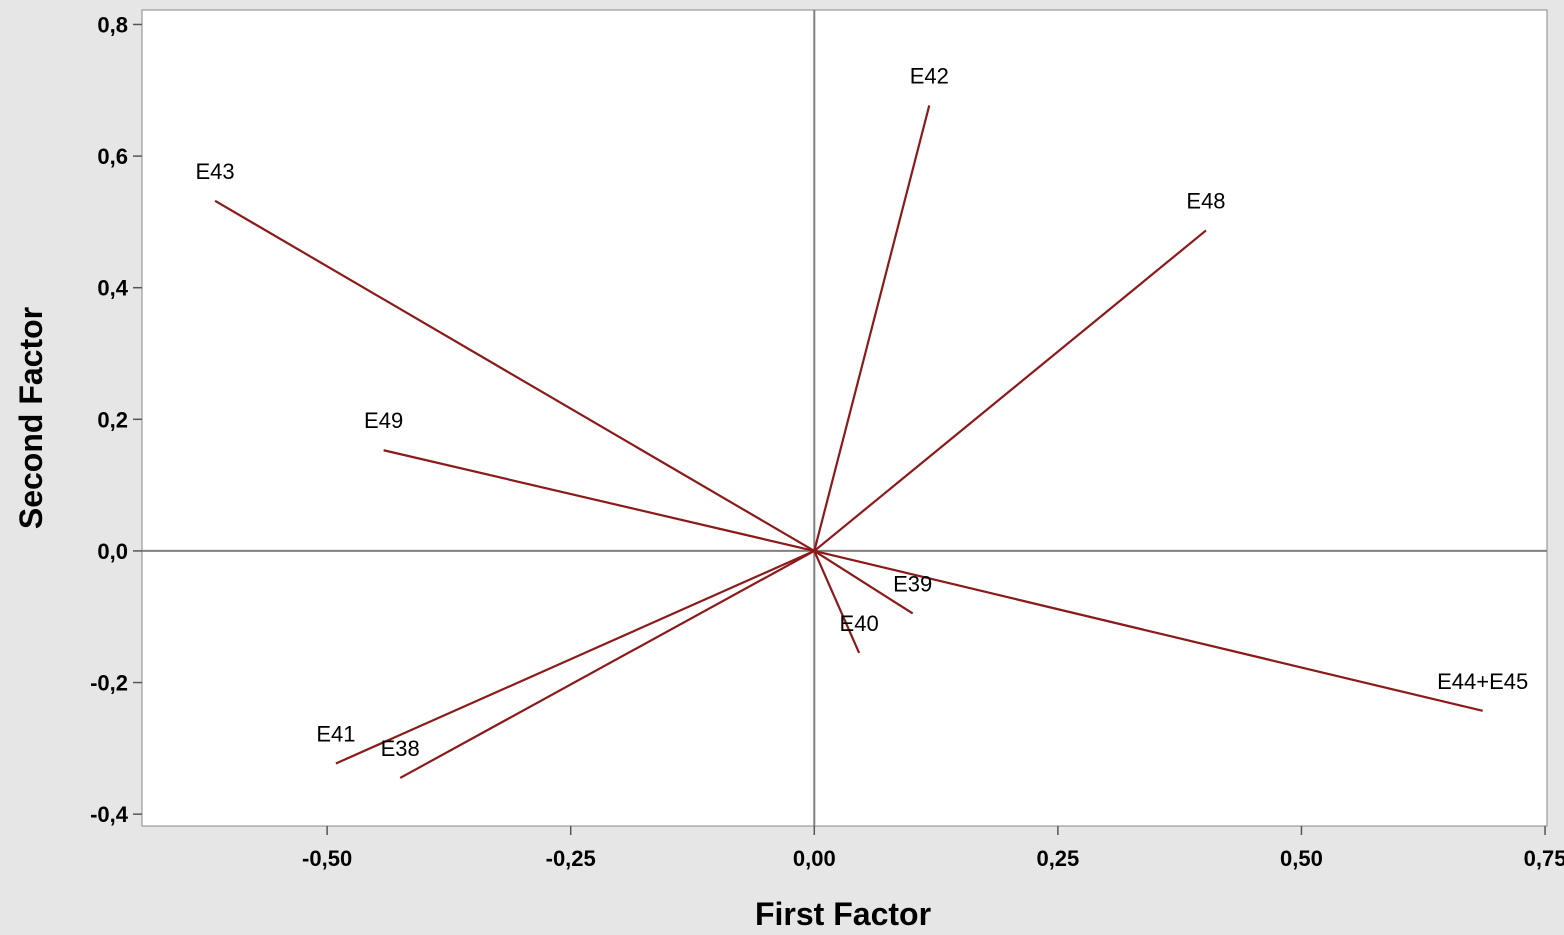 This screenshot has height=935, width=1564. Describe the element at coordinates (31, 418) in the screenshot. I see `y-axis-title: Second Factor` at that location.